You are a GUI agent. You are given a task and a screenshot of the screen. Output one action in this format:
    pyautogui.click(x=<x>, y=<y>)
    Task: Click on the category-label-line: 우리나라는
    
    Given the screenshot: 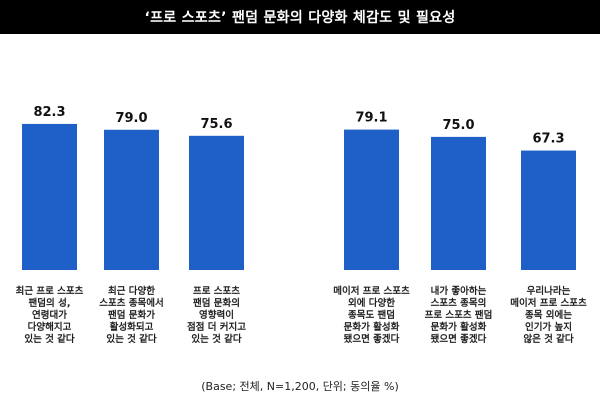 What is the action you would take?
    pyautogui.click(x=549, y=291)
    